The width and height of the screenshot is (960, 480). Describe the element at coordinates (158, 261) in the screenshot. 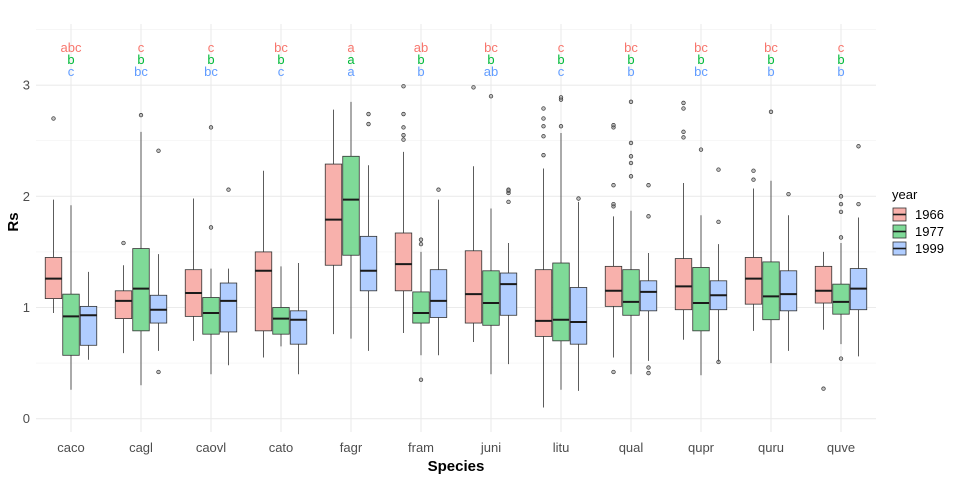

I see `box-cagl-1999` at that location.